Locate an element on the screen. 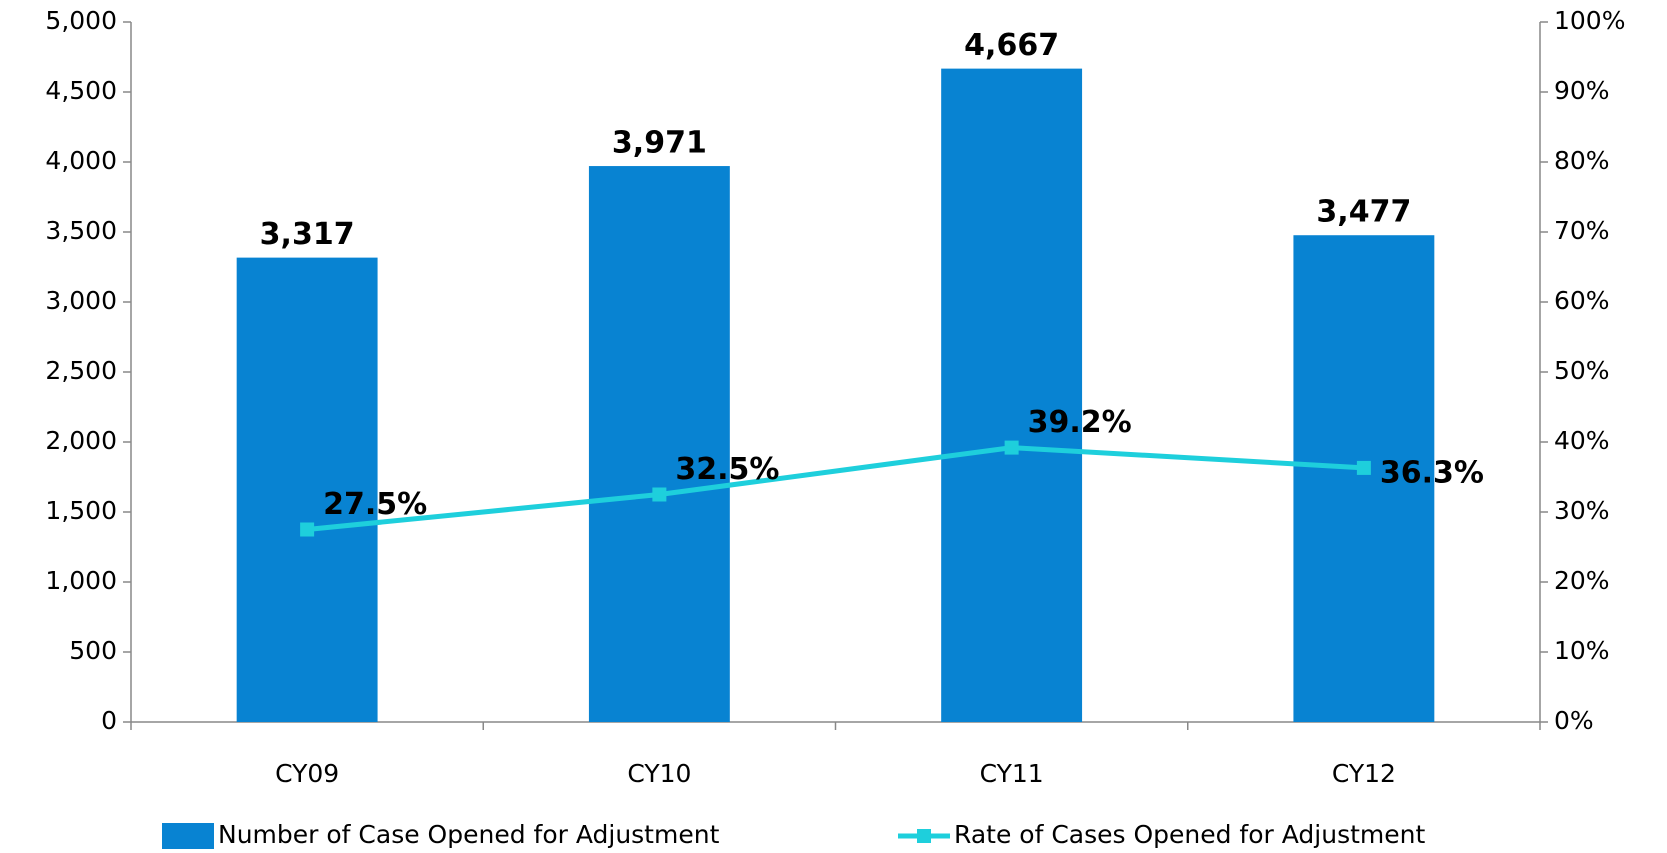  y-tick-label: 1,500 is located at coordinates (81, 510).